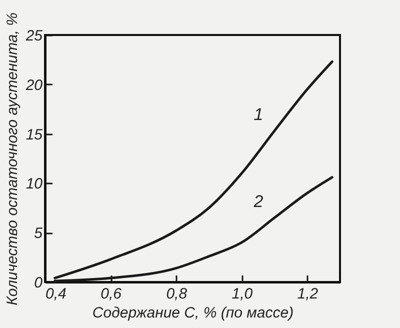 The height and width of the screenshot is (328, 400). I want to click on x-tick-label: 1,2, so click(308, 294).